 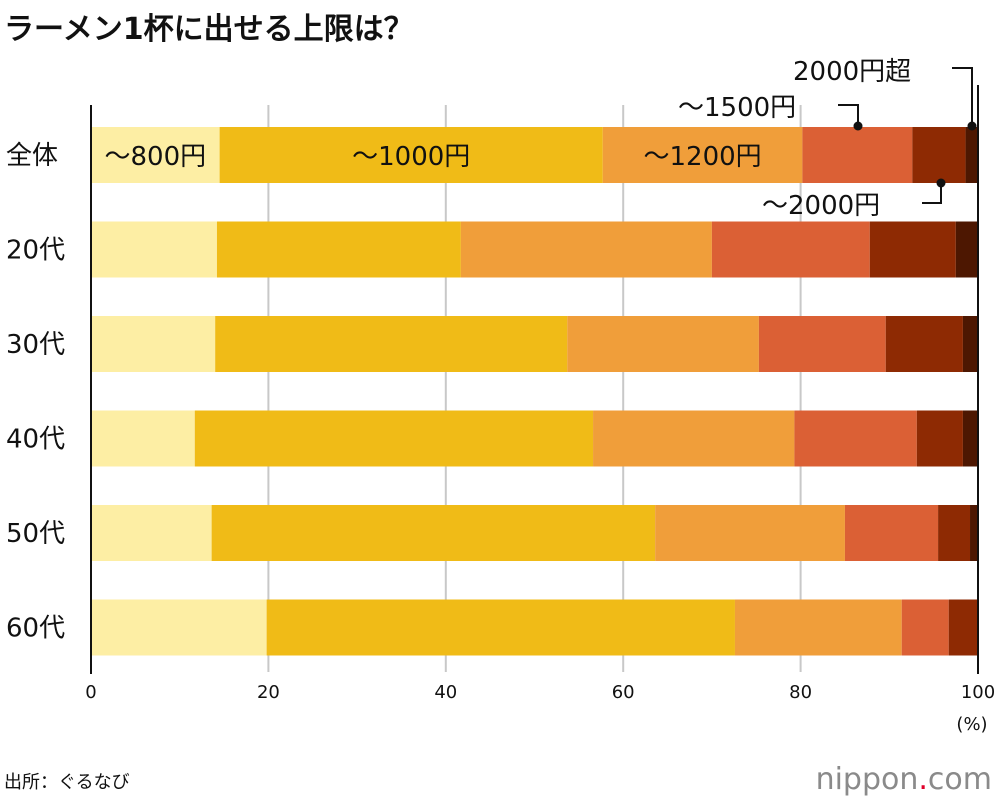 What do you see at coordinates (978, 692) in the screenshot?
I see `x-tick-label: 100` at bounding box center [978, 692].